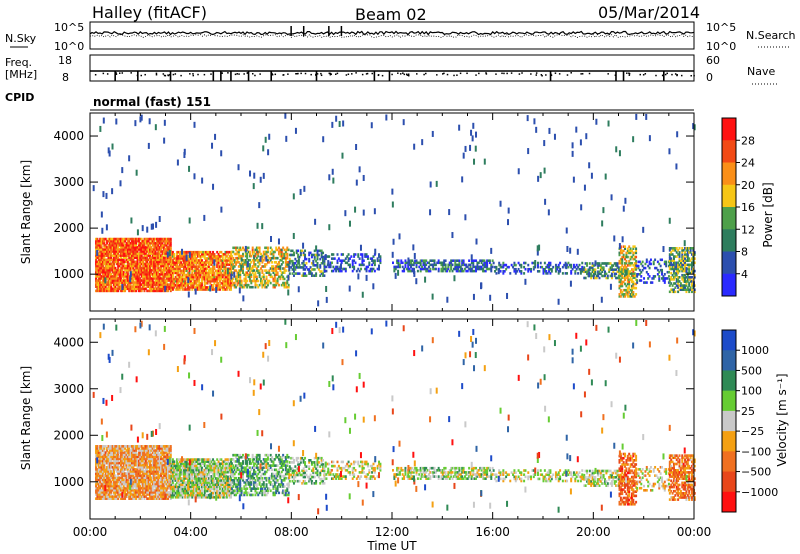  I want to click on power-ylabel: Slant Range [km], so click(26, 212).